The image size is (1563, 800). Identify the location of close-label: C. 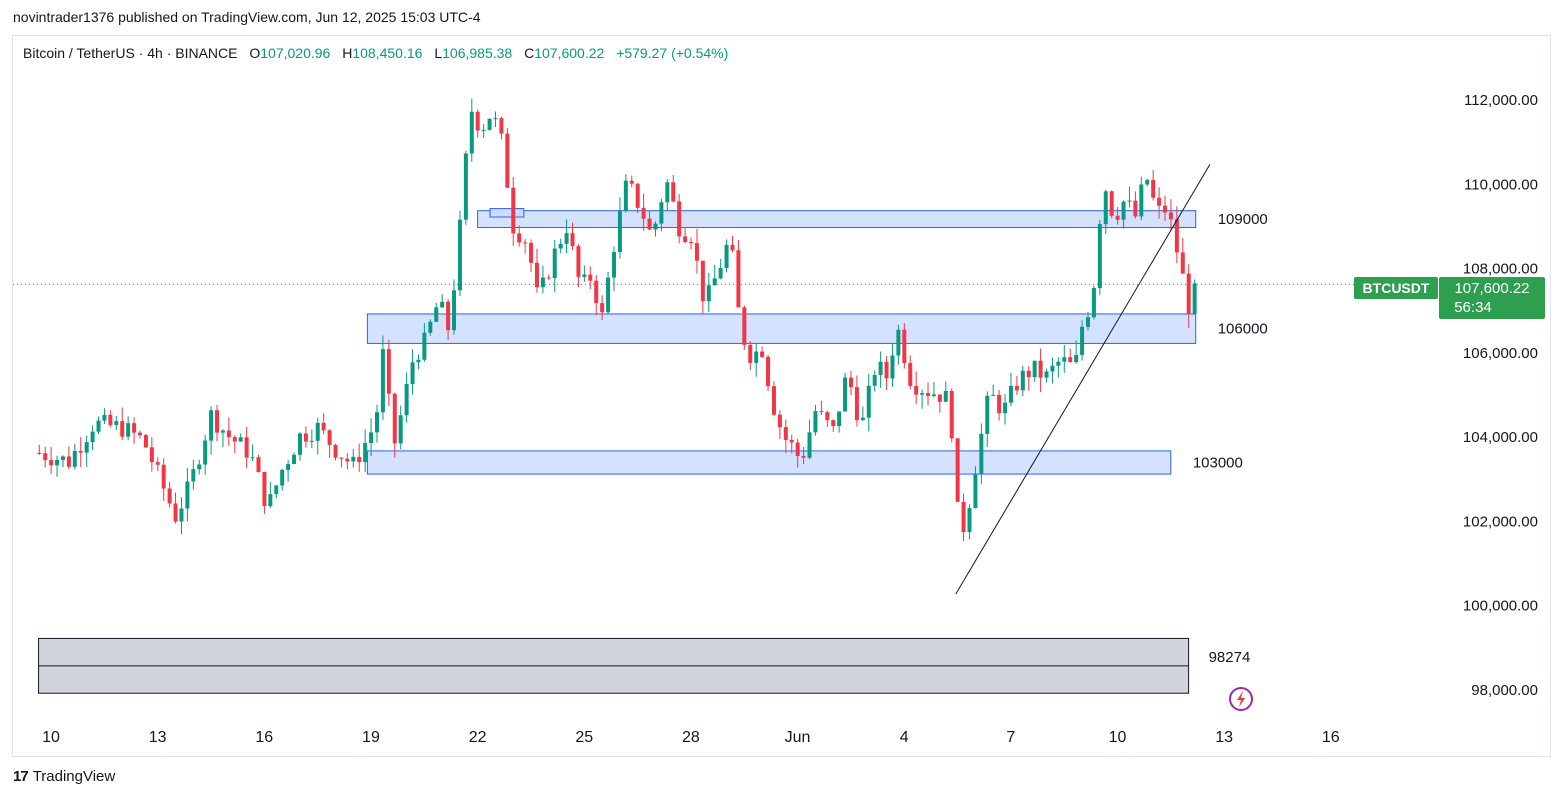
(529, 53).